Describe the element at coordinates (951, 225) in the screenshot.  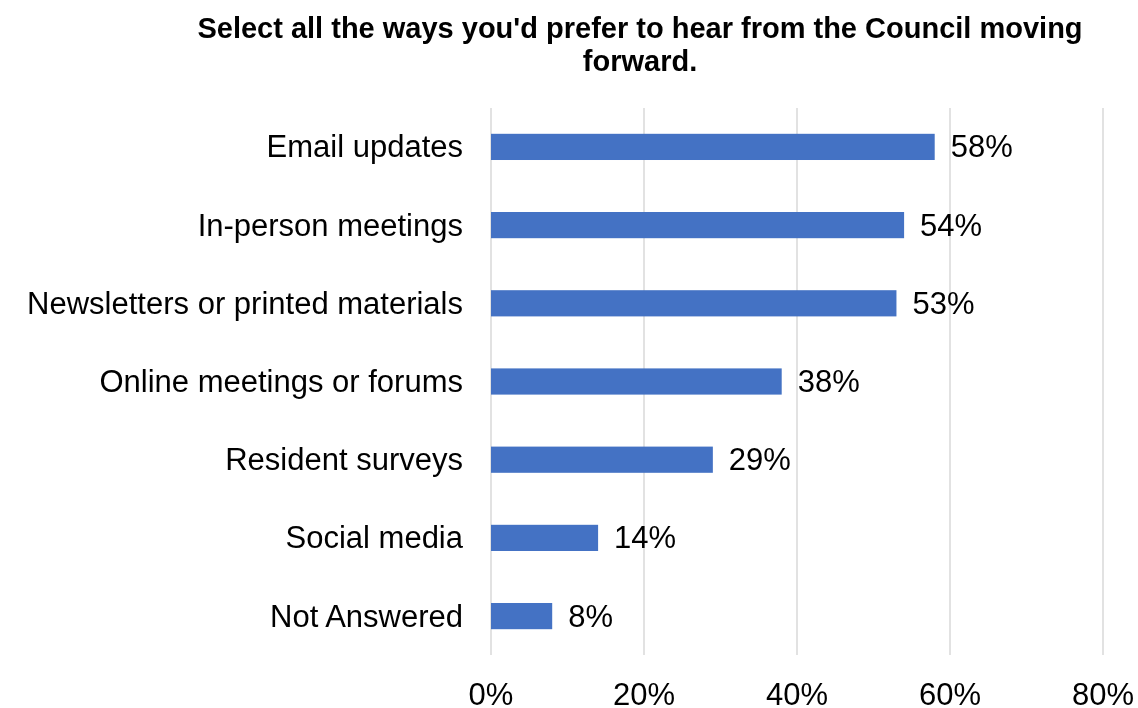
I see `data-label: 54%` at that location.